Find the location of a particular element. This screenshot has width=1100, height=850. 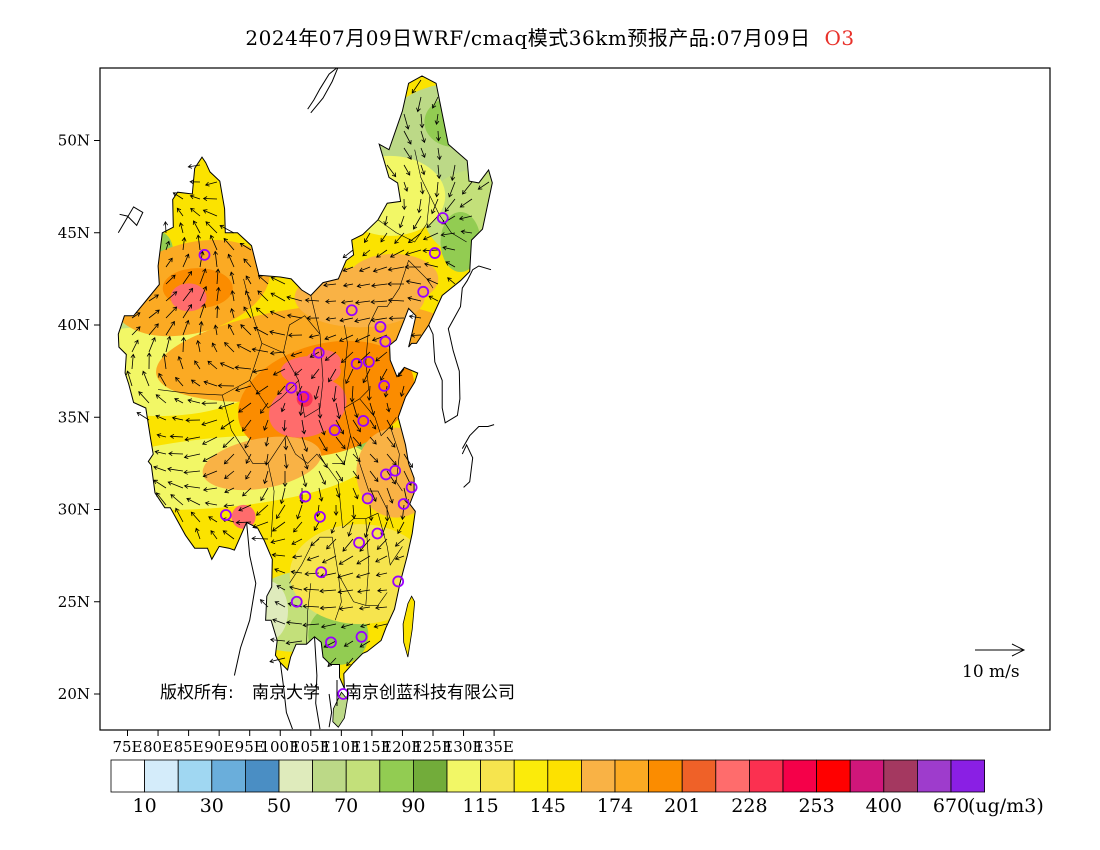

moderate-ozone-patch is located at coordinates (359, 574).